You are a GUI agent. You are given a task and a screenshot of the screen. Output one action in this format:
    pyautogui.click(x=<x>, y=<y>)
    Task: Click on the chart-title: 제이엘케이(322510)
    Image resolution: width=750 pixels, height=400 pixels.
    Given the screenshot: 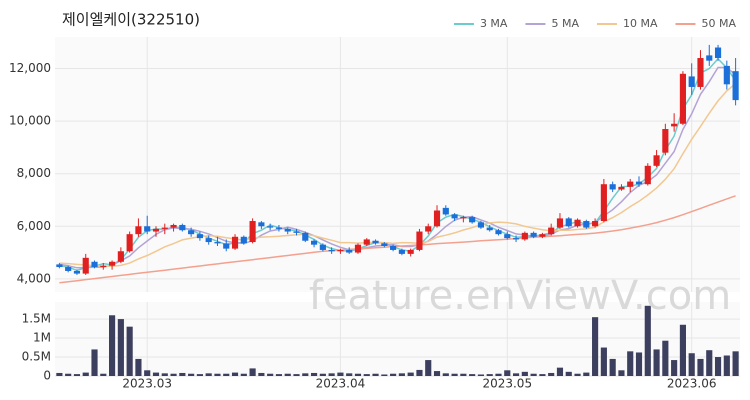 What is the action you would take?
    pyautogui.click(x=131, y=20)
    